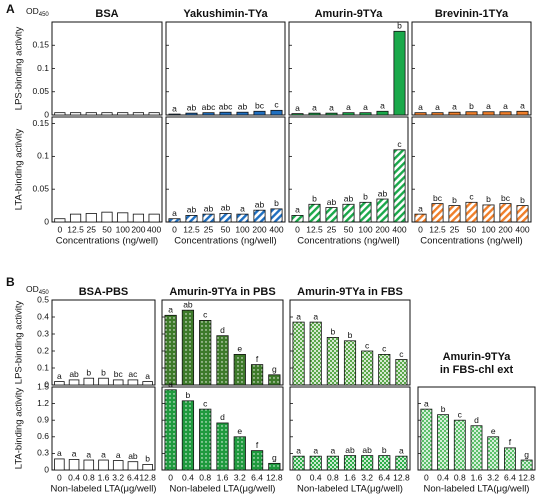 Image resolution: width=550 pixels, height=497 pixels. I want to click on significance-letter: d, so click(222, 417).